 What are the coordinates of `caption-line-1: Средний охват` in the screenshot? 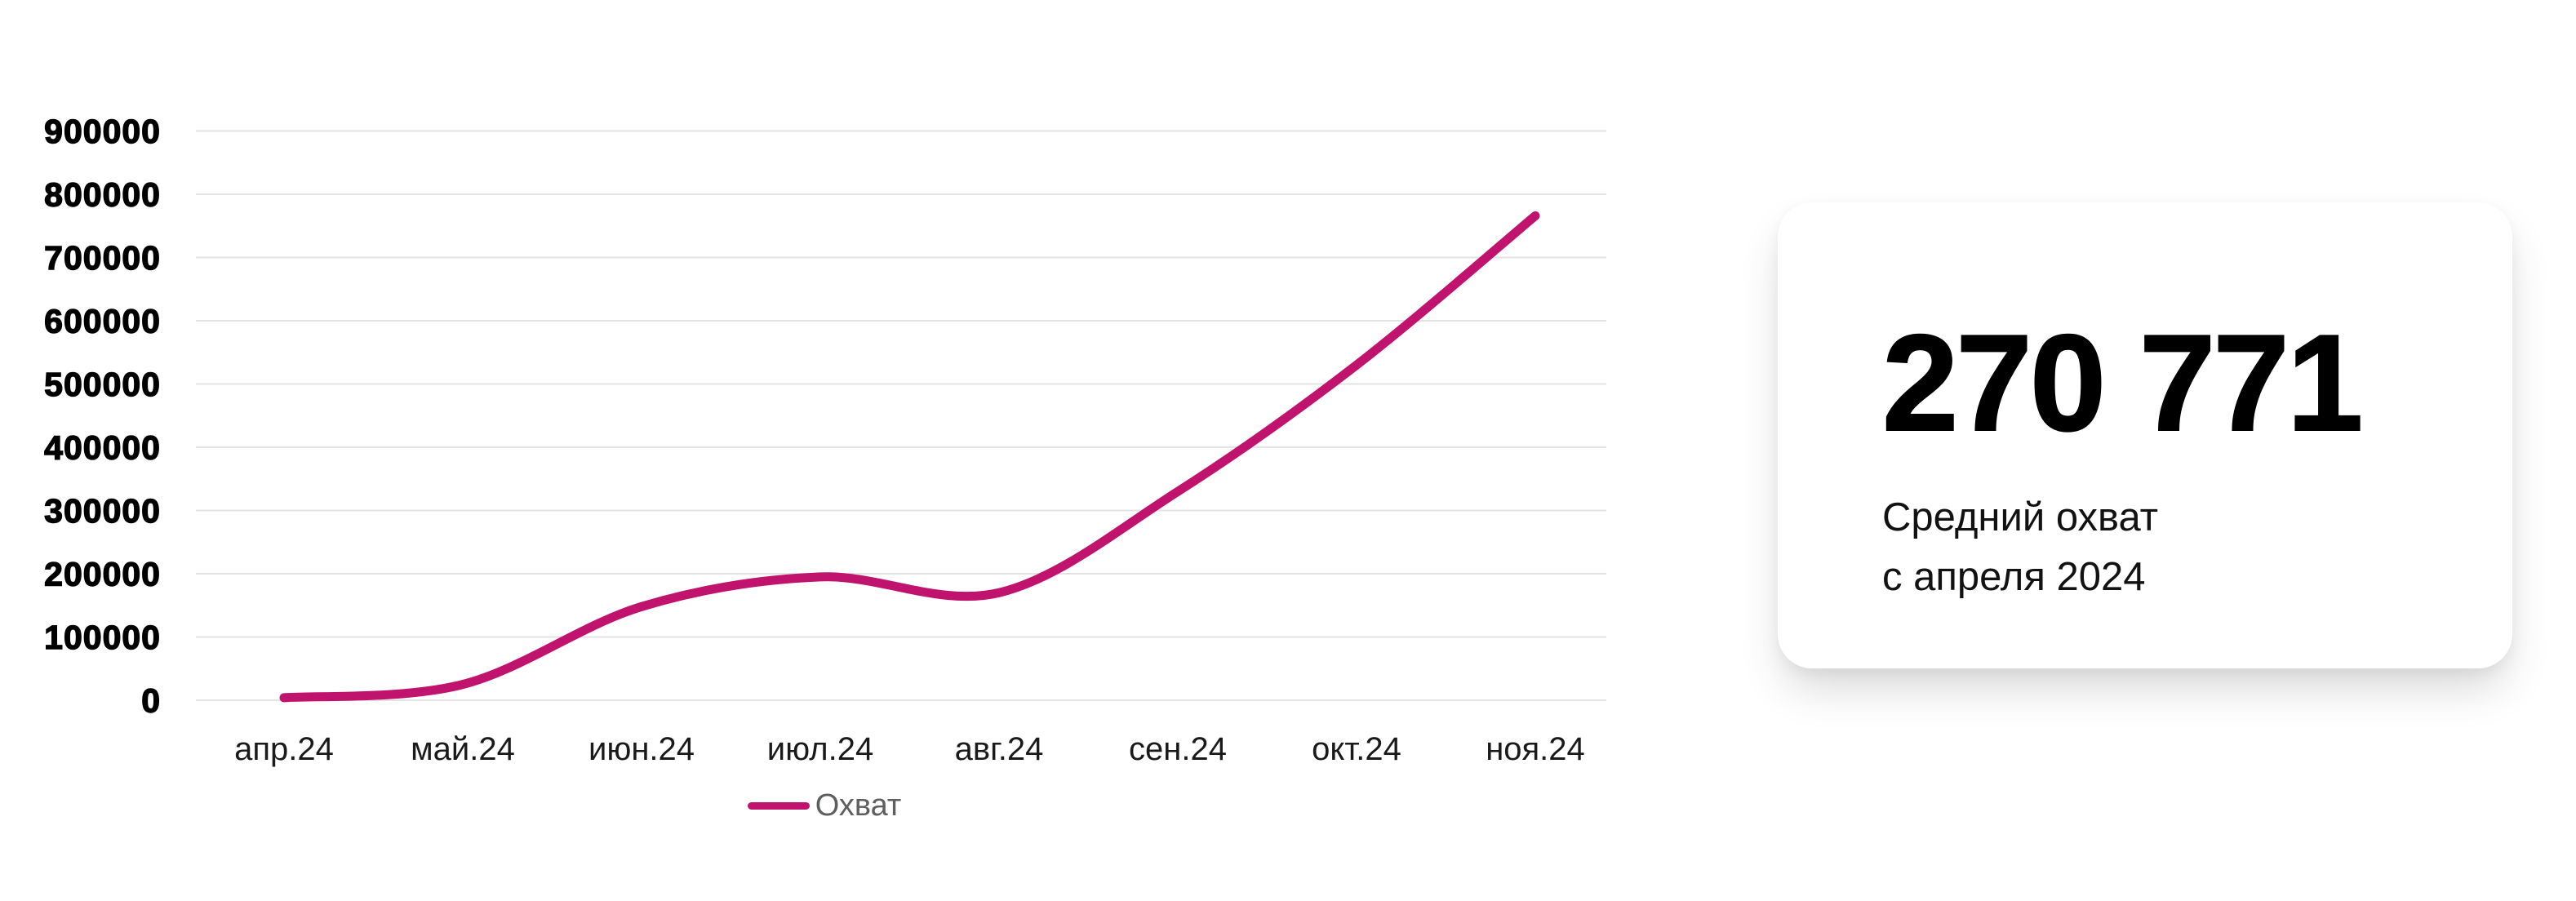 It's located at (2020, 517).